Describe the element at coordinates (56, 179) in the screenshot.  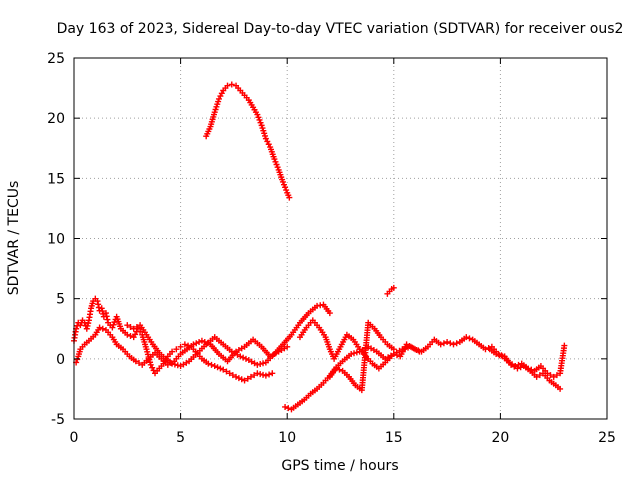
I see `y-tick-label: 15` at that location.